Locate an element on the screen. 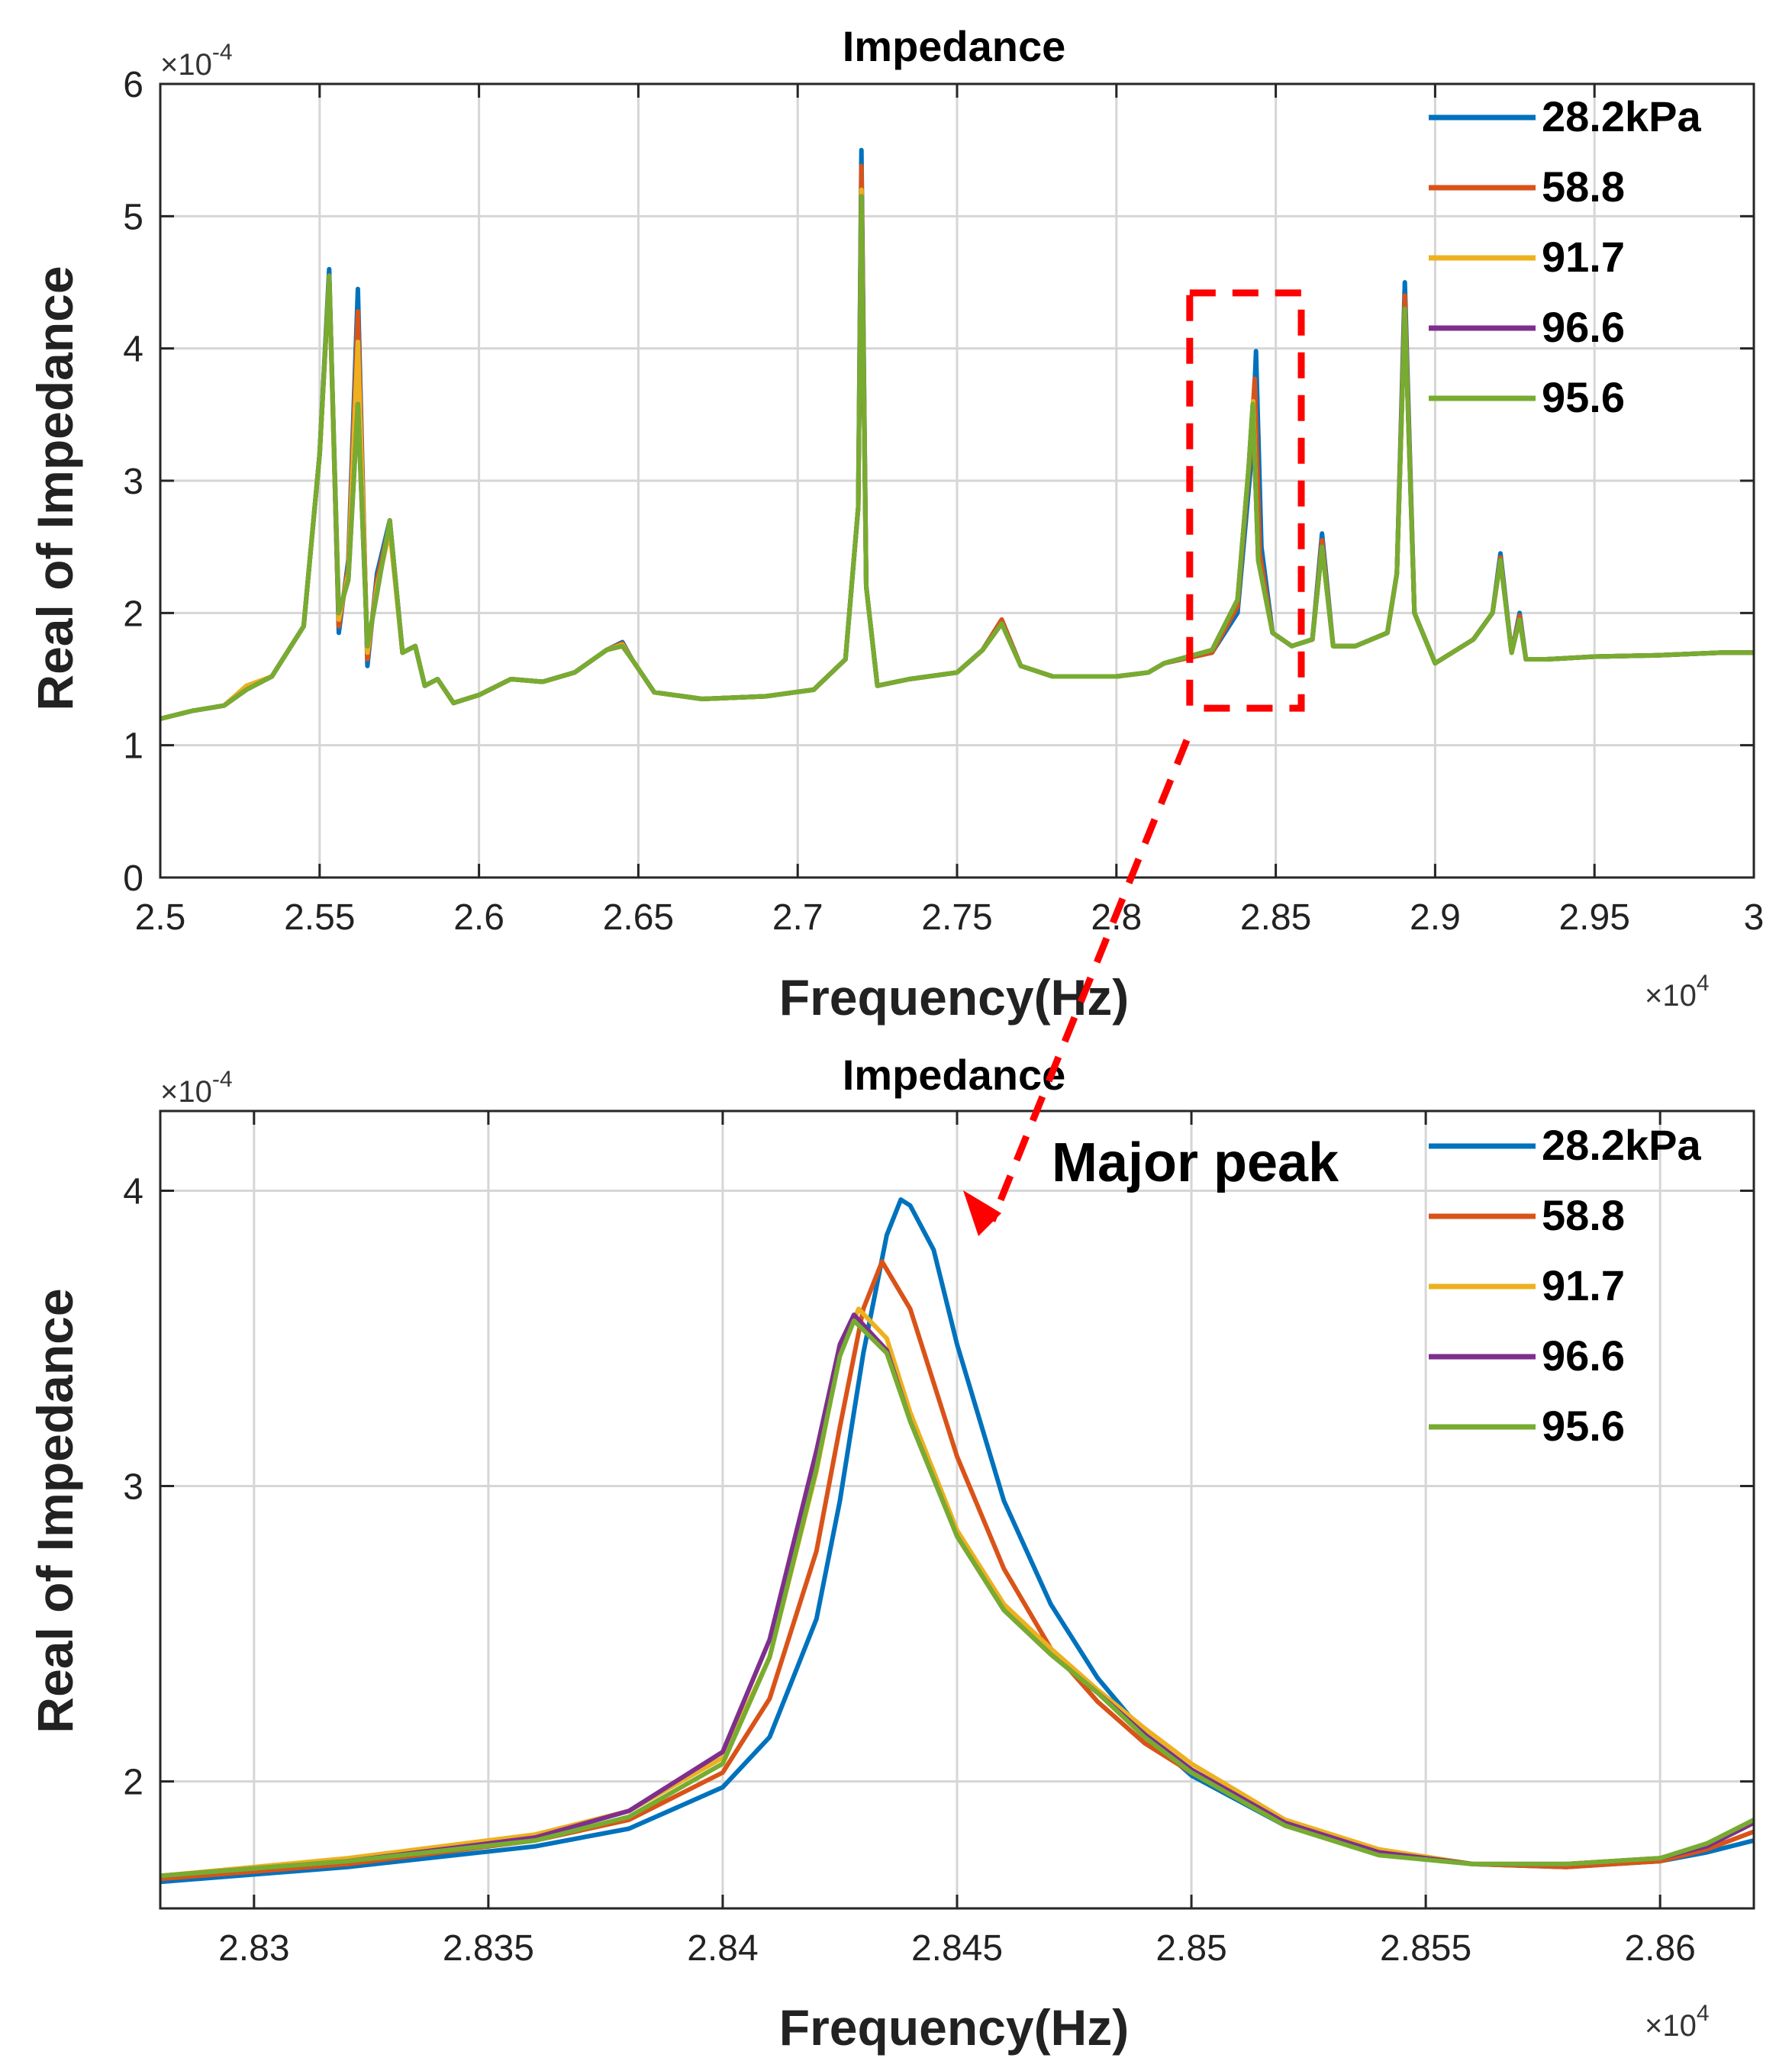 Image resolution: width=1792 pixels, height=2061 pixels. zoom-legend-label-1: 28.2kPa is located at coordinates (1622, 1145).